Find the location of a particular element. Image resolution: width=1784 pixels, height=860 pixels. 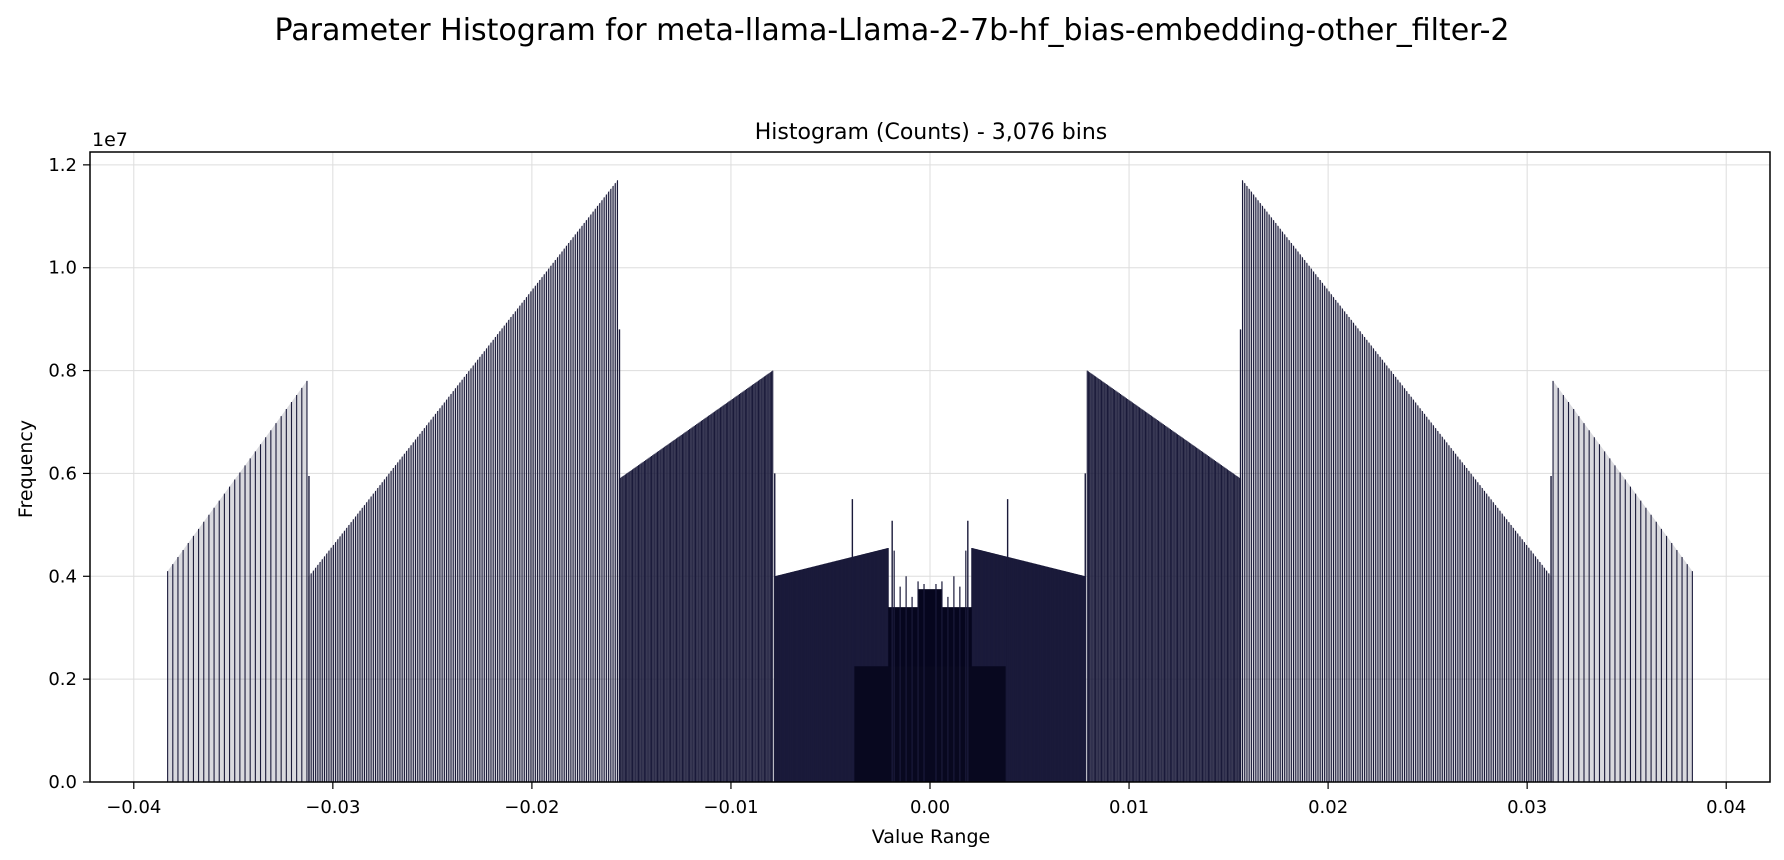

x-tick-label: −0.02 is located at coordinates (531, 807).